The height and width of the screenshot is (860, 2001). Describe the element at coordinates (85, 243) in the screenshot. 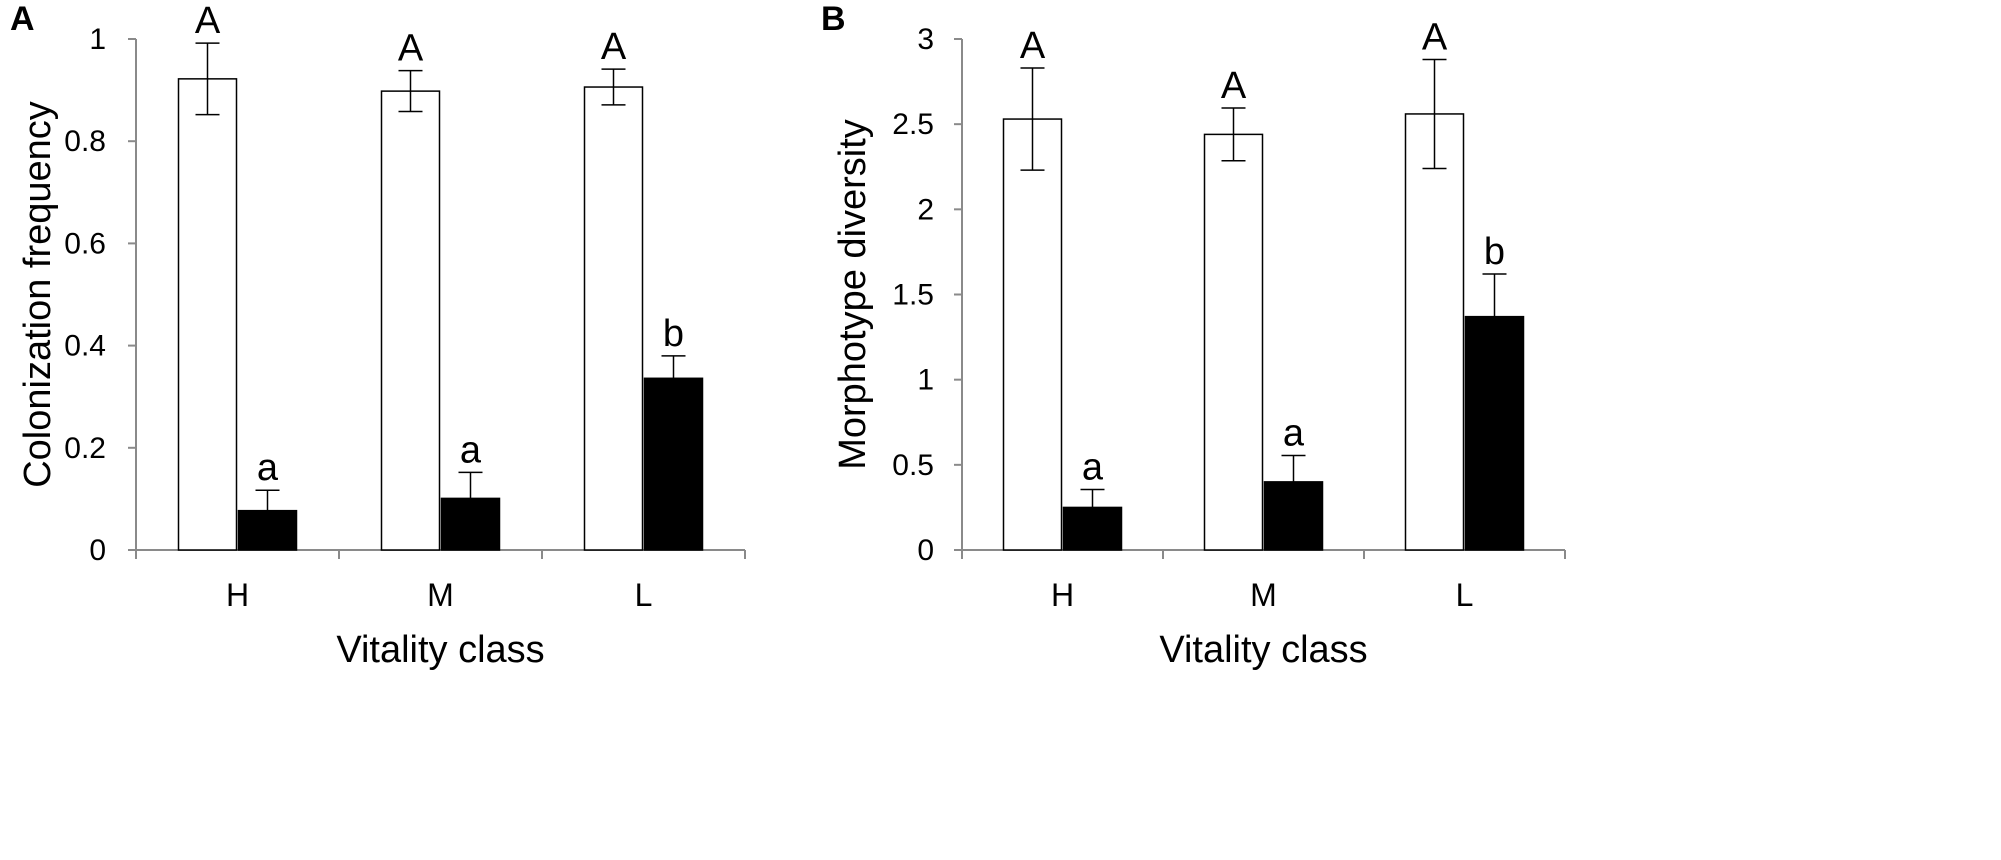

I see `y-tick-label: 0.6` at that location.